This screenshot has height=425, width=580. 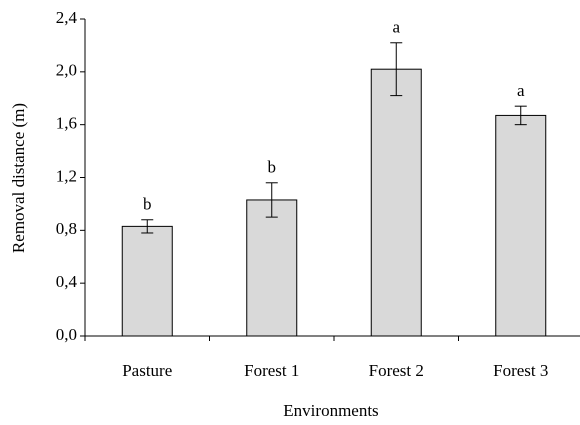 I want to click on y-tick-label: 0,4, so click(x=67, y=281).